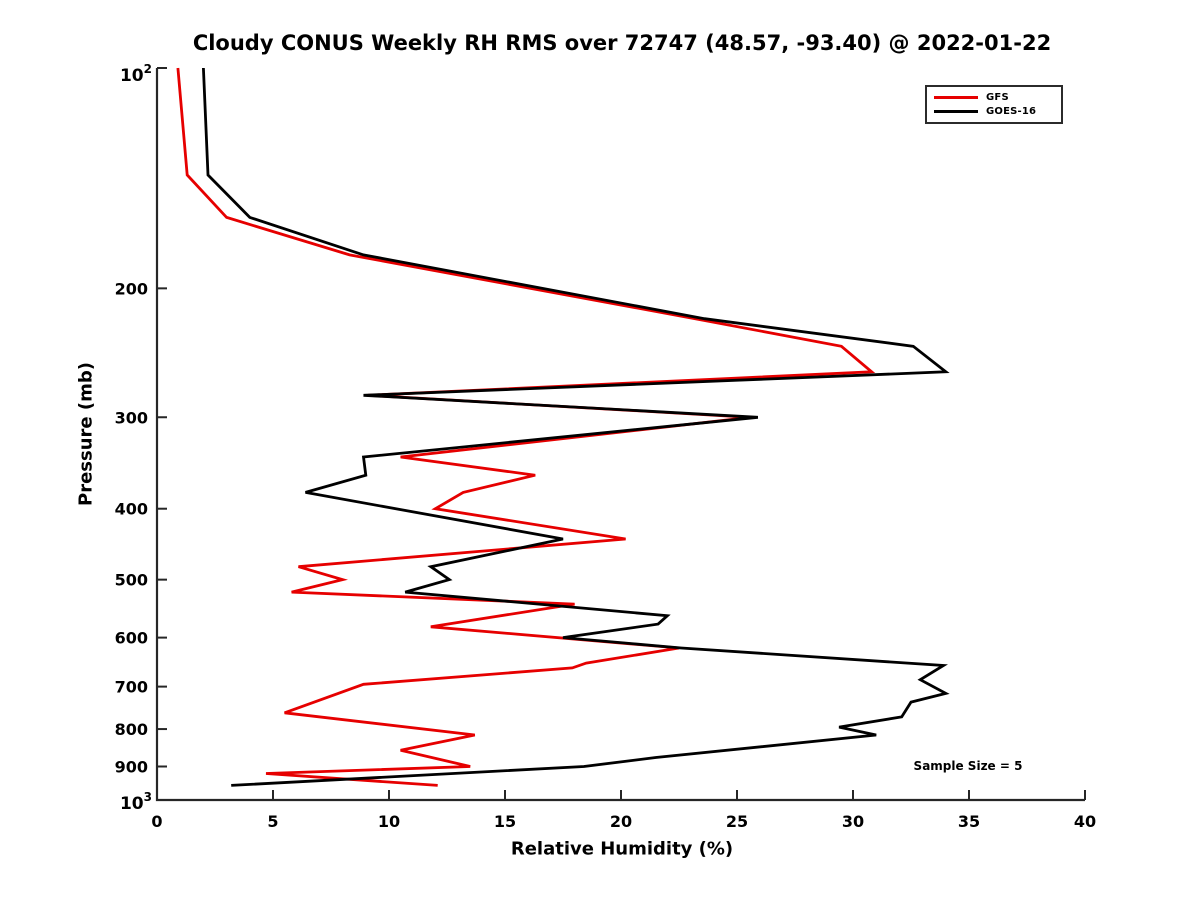 The width and height of the screenshot is (1200, 900). What do you see at coordinates (997, 97) in the screenshot?
I see `legend-label: GFS` at bounding box center [997, 97].